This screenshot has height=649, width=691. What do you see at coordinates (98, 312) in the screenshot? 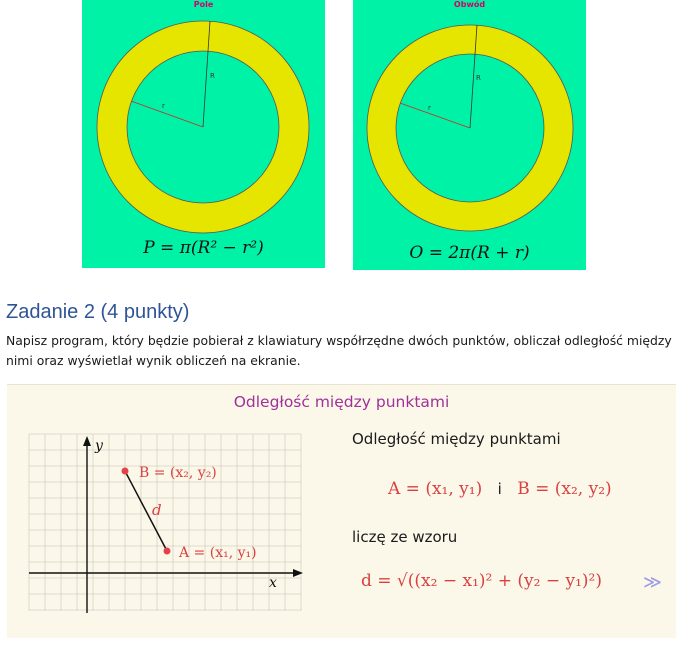
I see `task-heading: Zadanie 2 (4 punkty)` at bounding box center [98, 312].